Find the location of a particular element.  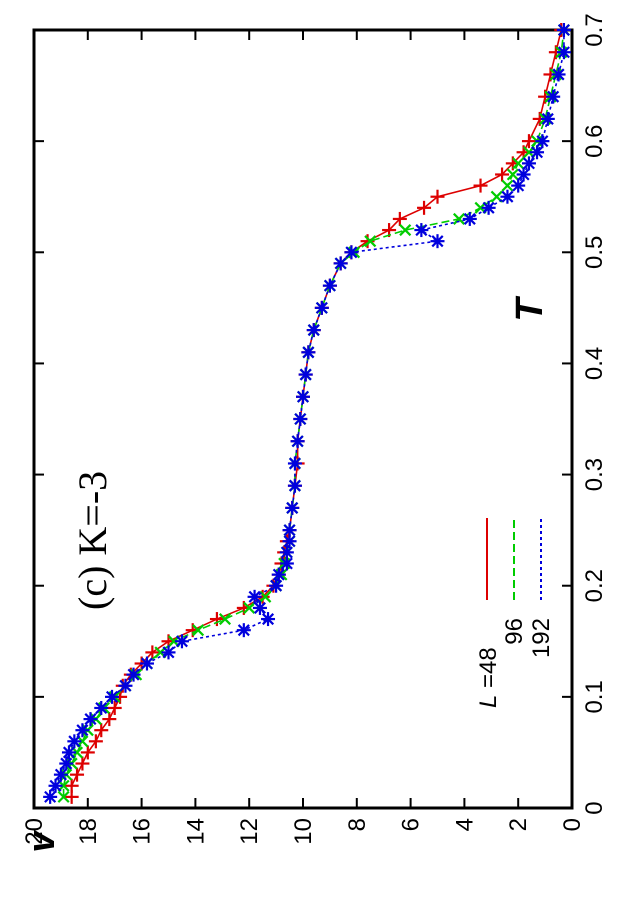

y-tick-label: 12 is located at coordinates (249, 831).